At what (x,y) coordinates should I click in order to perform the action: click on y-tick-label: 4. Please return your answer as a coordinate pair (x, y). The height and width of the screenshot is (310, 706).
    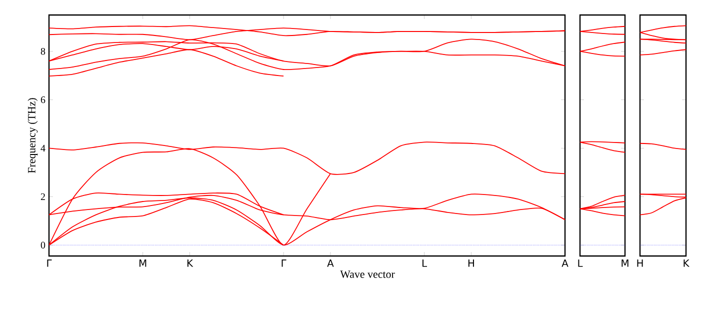
    Looking at the image, I should click on (43, 148).